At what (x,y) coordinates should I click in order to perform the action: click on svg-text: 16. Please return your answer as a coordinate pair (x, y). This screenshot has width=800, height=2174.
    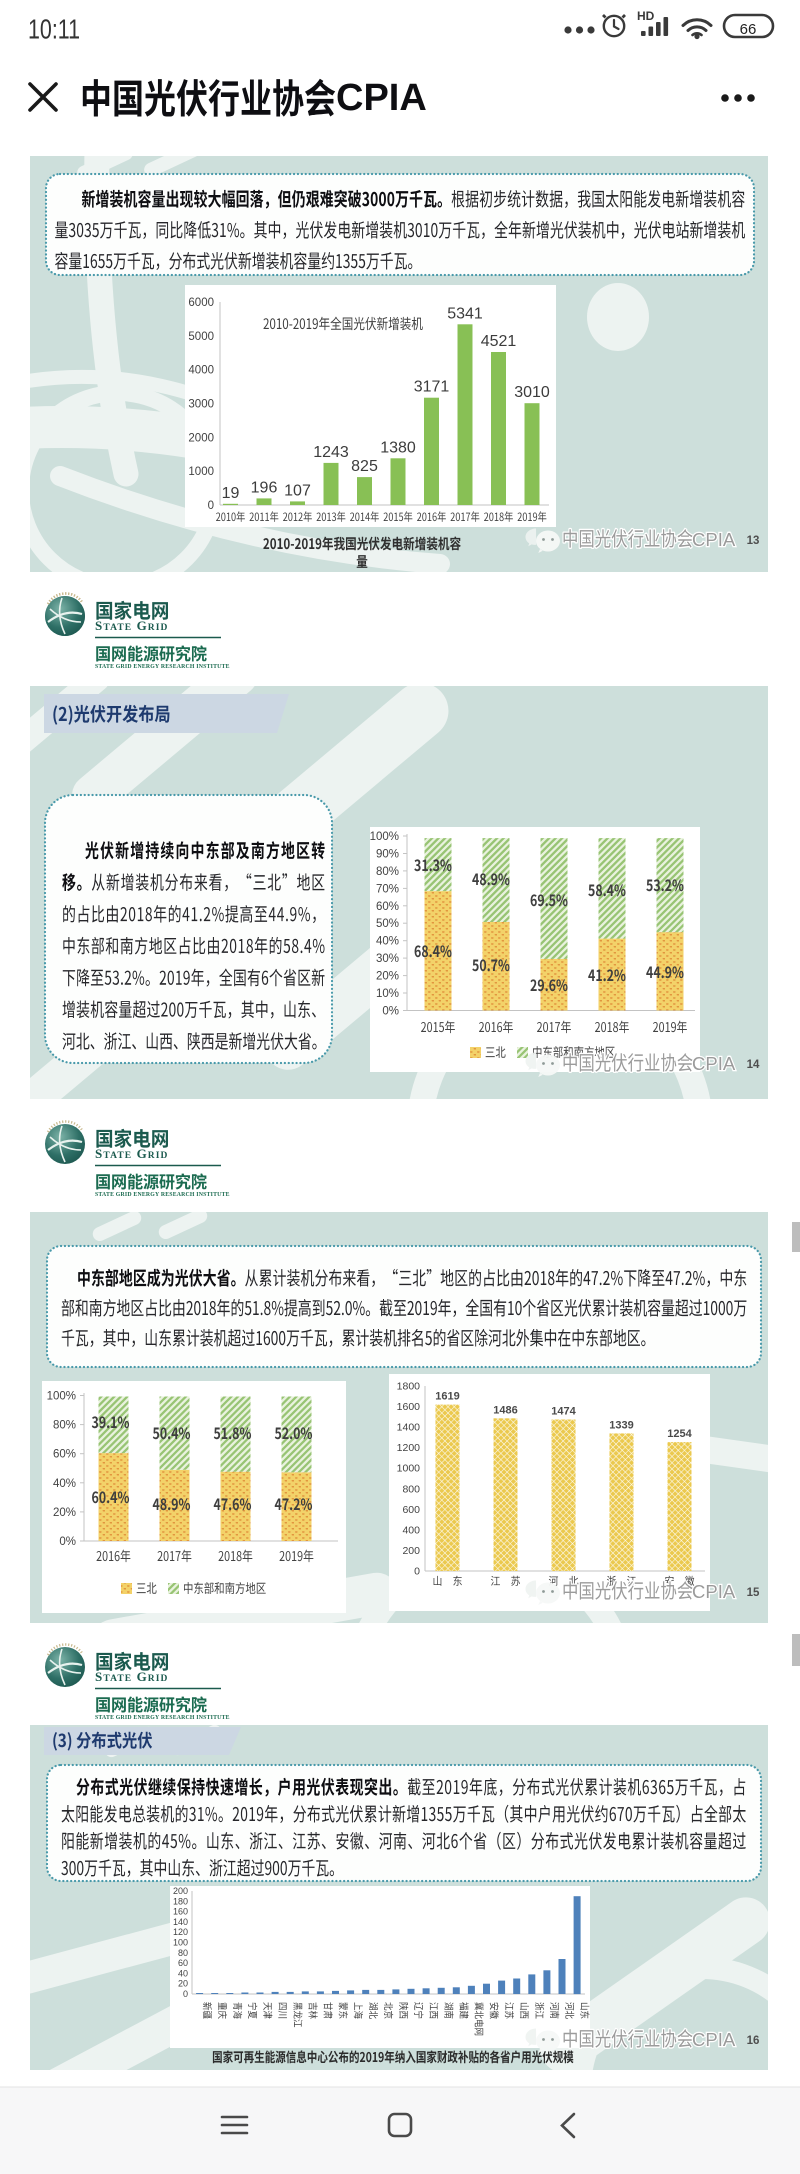
    Looking at the image, I should click on (753, 2041).